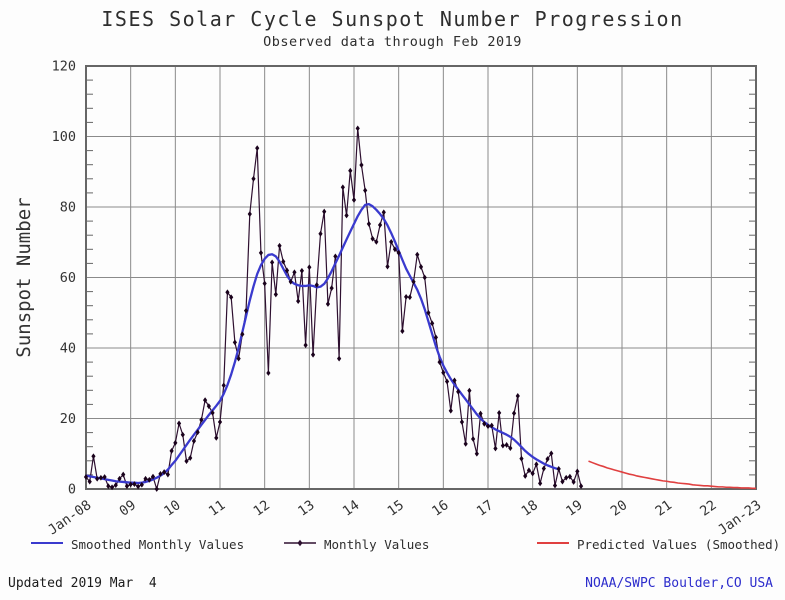  What do you see at coordinates (68, 278) in the screenshot?
I see `y-axis-tick-label: 60` at bounding box center [68, 278].